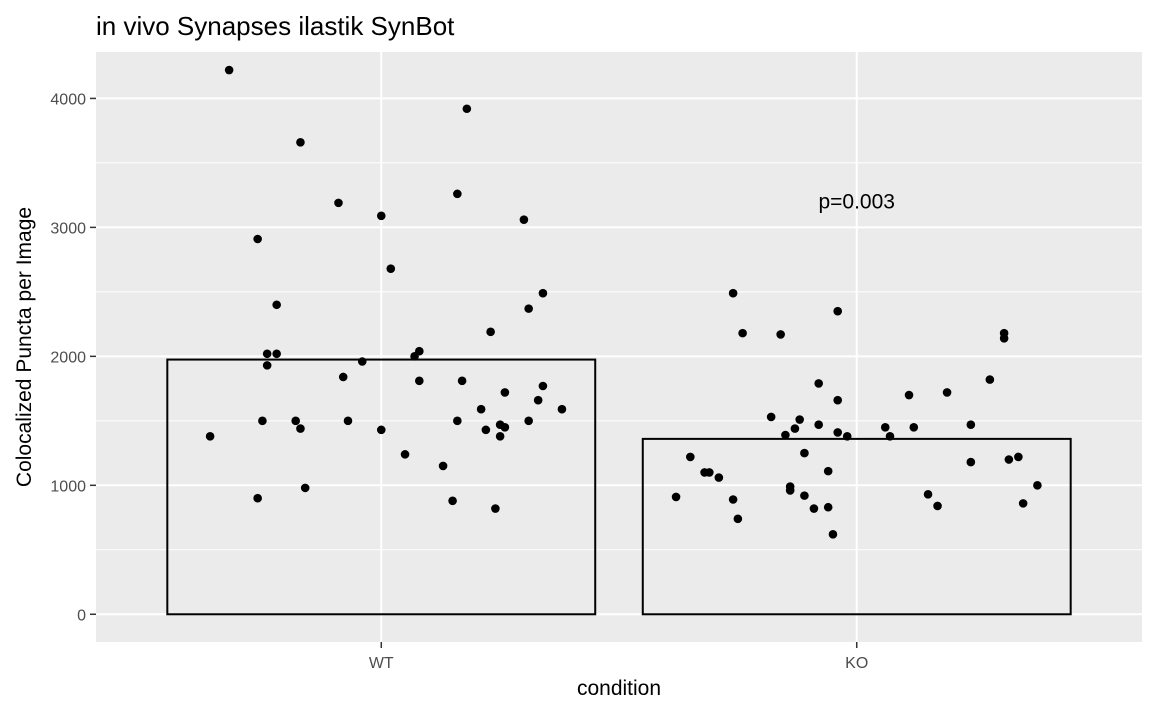 The height and width of the screenshot is (713, 1155). What do you see at coordinates (856, 663) in the screenshot?
I see `x-tick-label-ko: KO` at bounding box center [856, 663].